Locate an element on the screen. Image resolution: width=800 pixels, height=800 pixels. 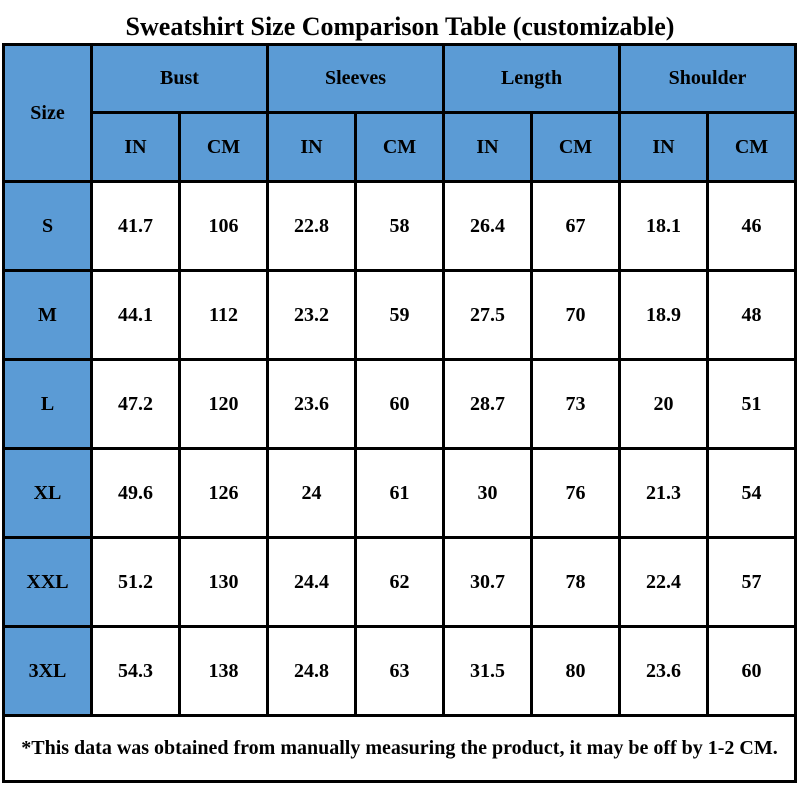
value-cell: 62 is located at coordinates (399, 582).